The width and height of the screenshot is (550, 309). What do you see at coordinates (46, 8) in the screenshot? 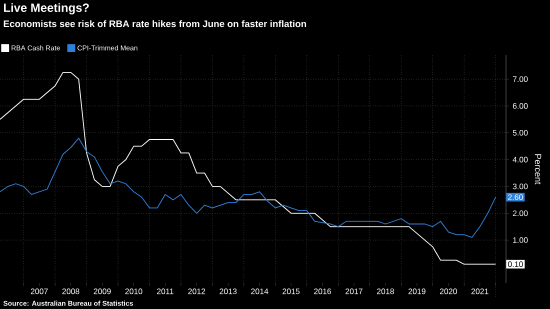
I see `chart-title: Live Meetings?` at bounding box center [46, 8].